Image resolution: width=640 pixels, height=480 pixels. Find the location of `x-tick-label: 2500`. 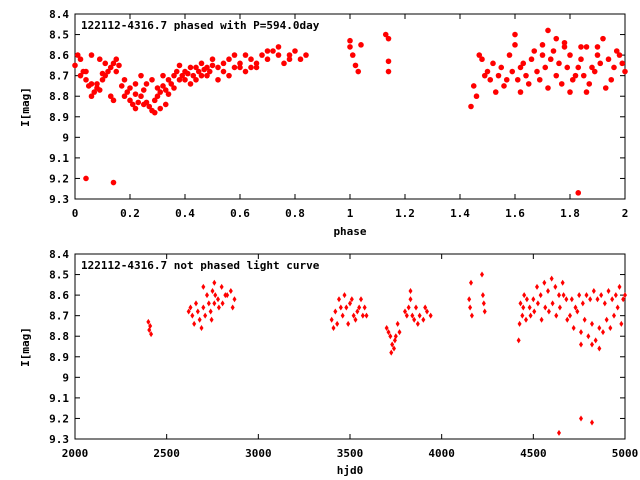

x-tick-label: 2500 is located at coordinates (166, 453).